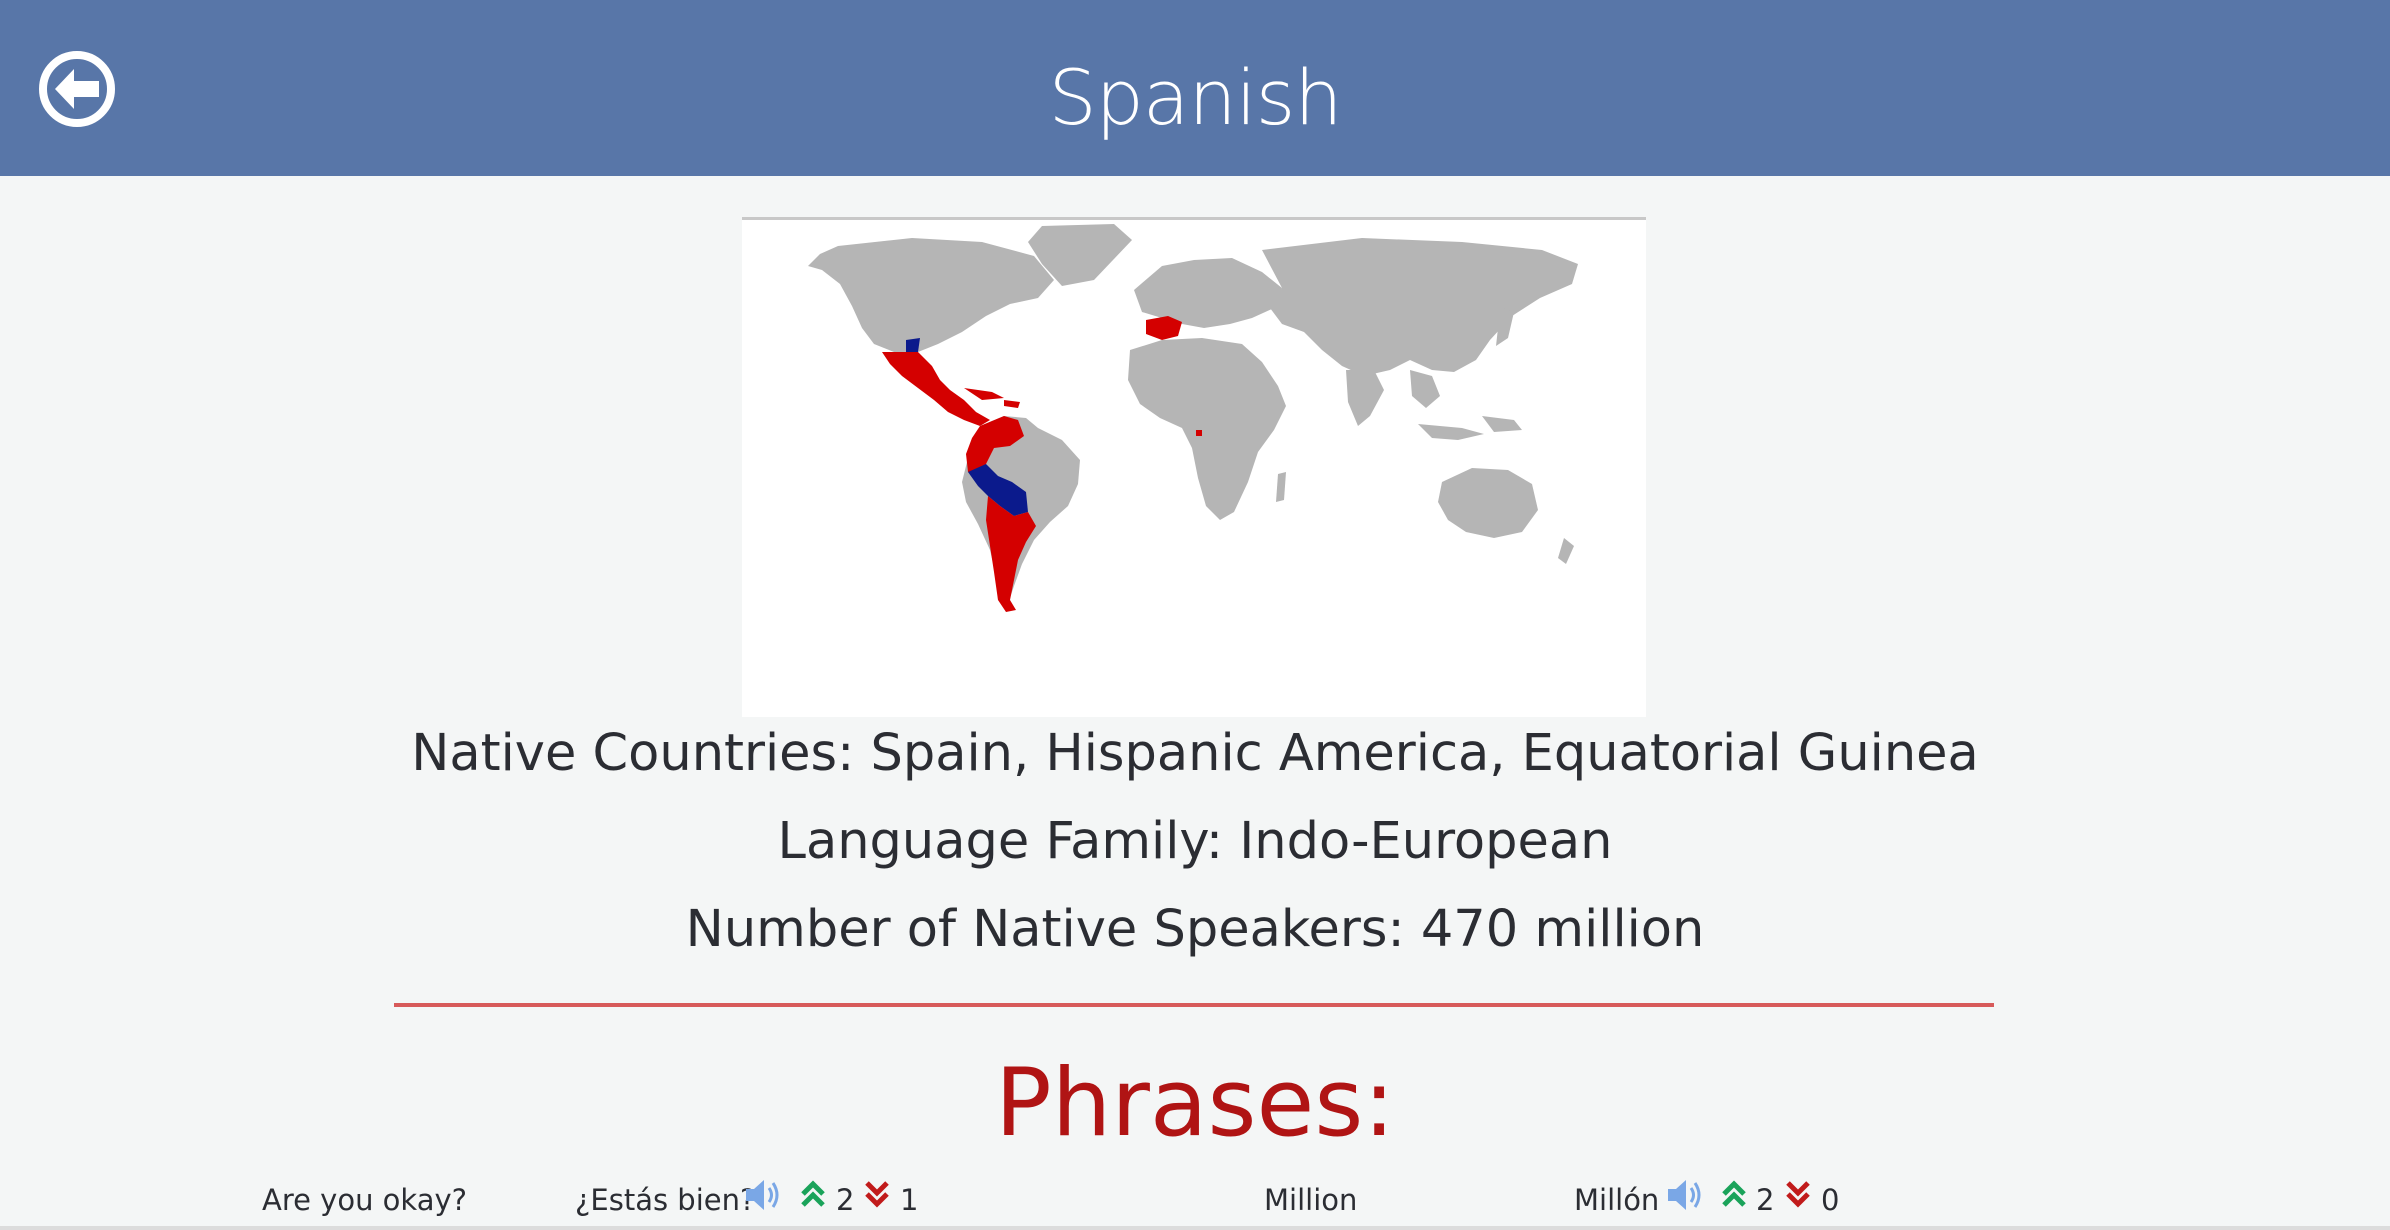 The height and width of the screenshot is (1230, 2390). I want to click on native-speakers-text: Number of Native Speakers: 470 million, so click(1195, 929).